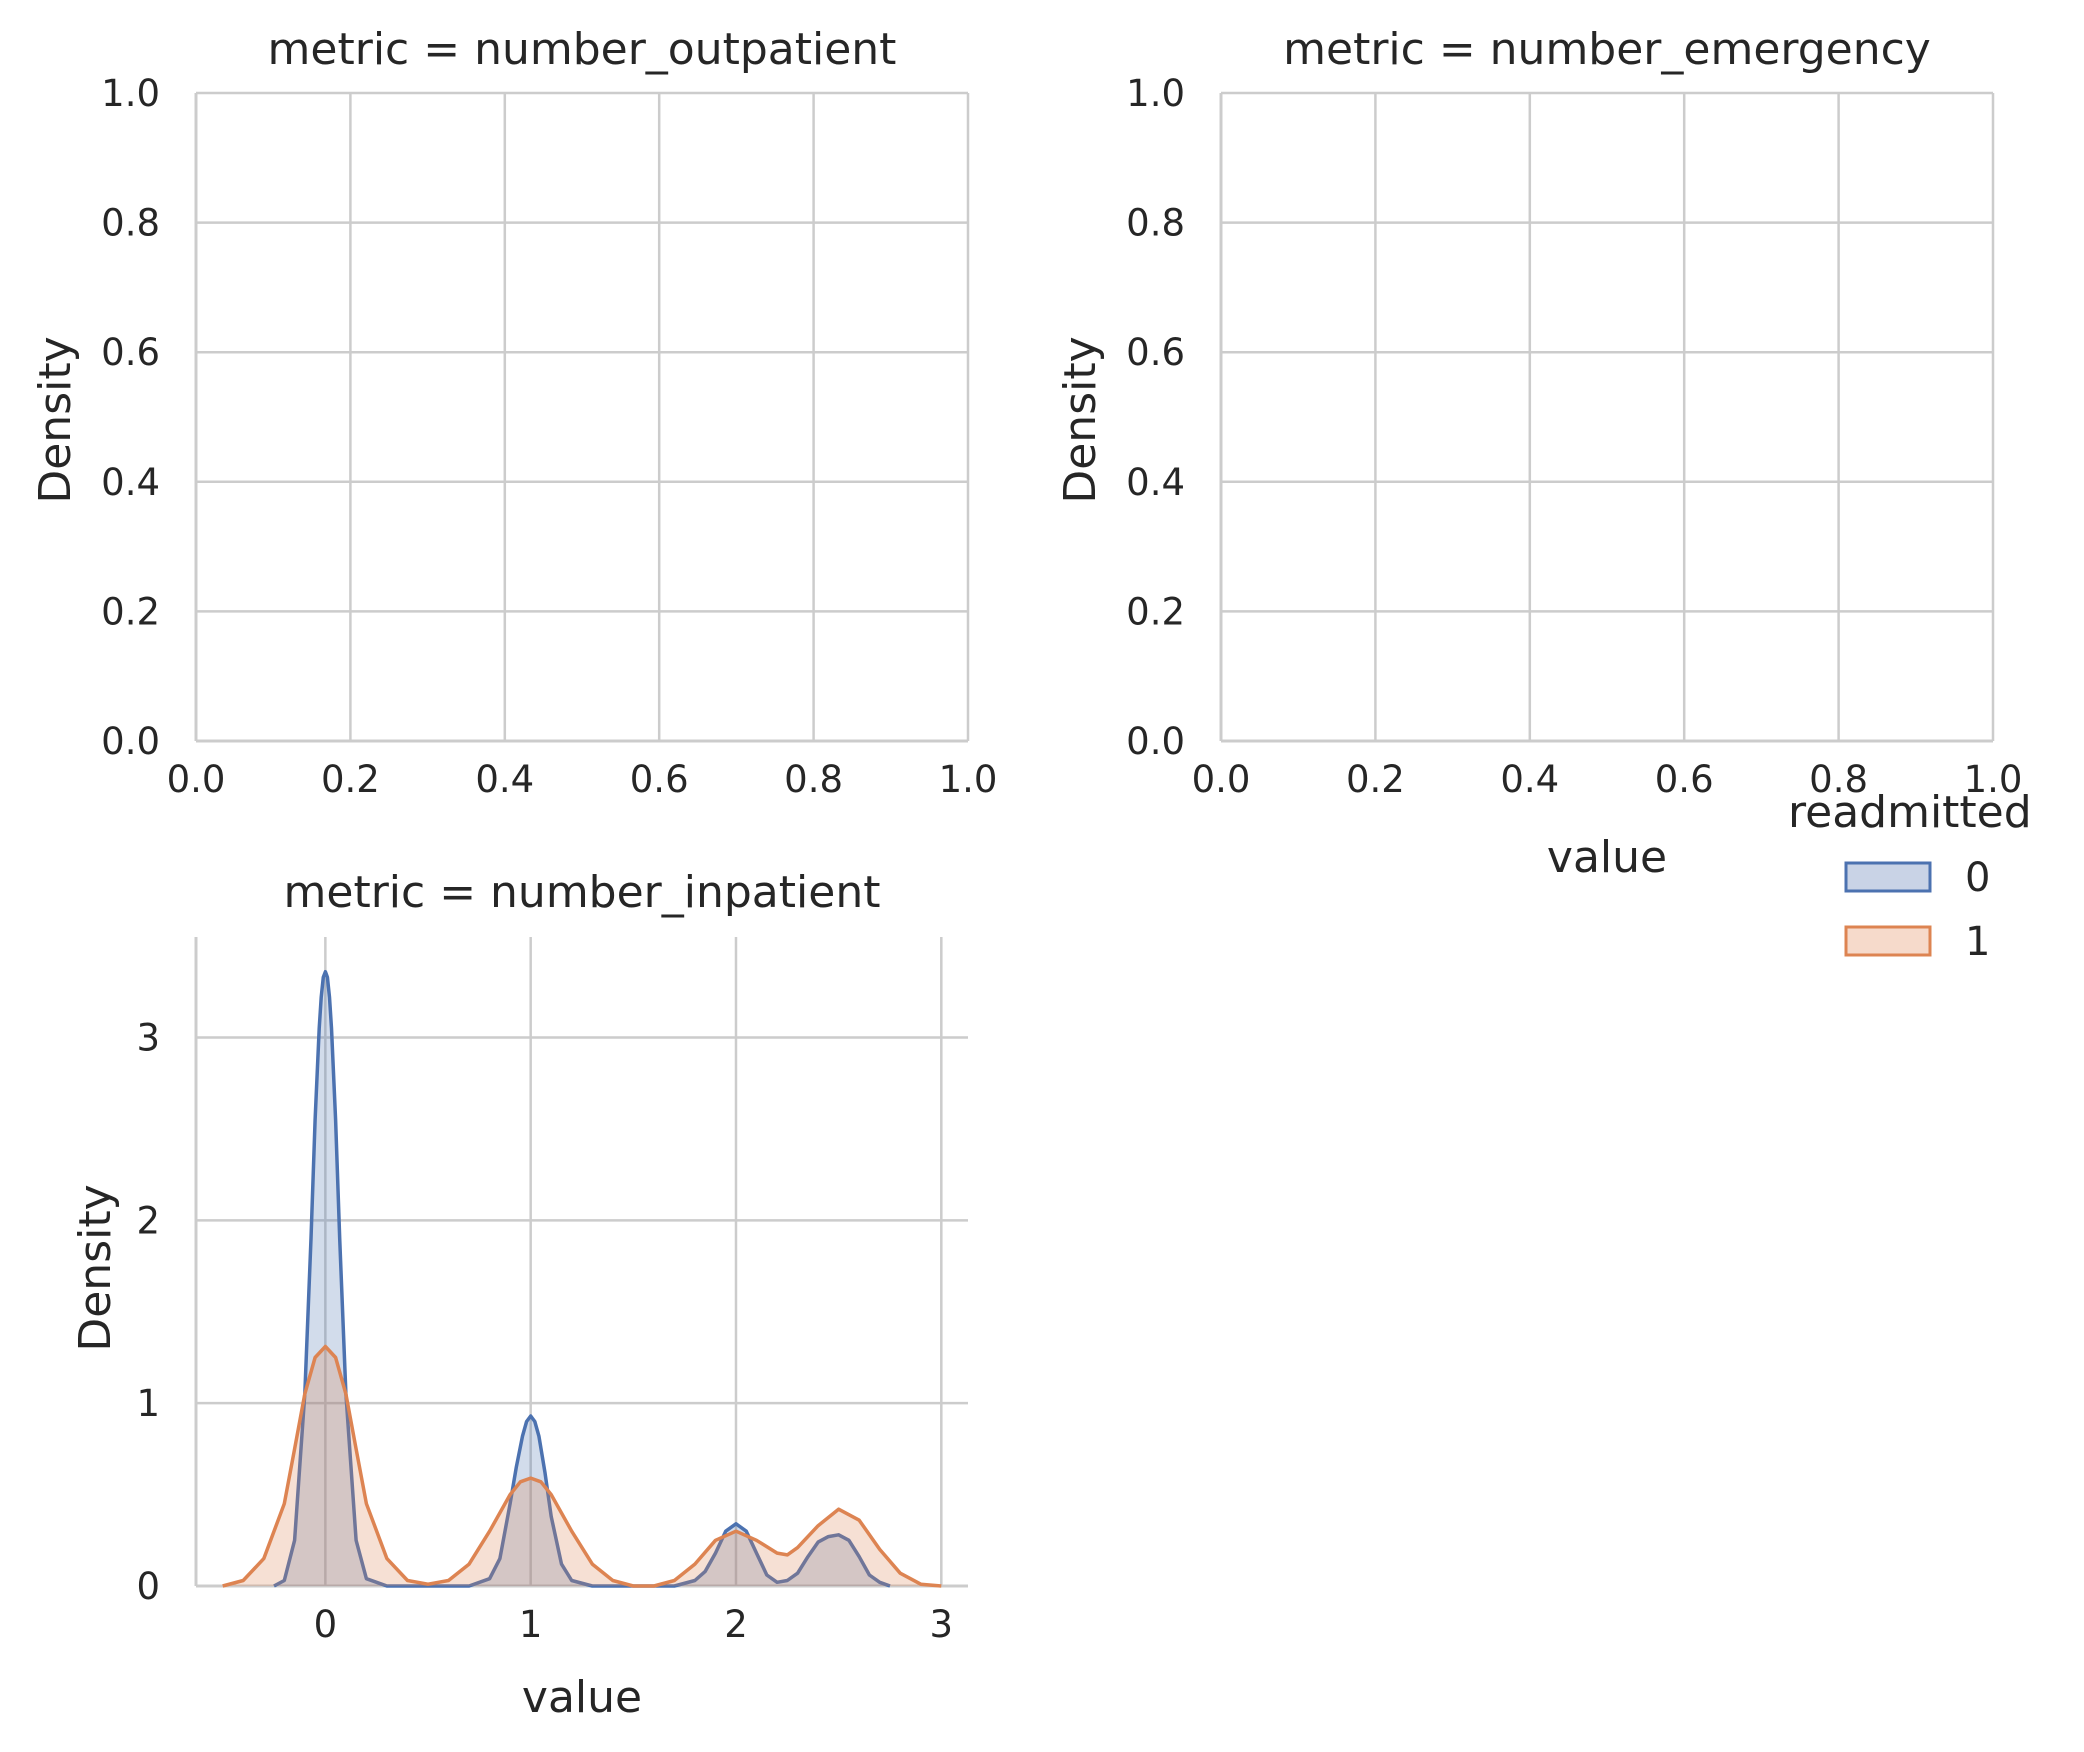 The height and width of the screenshot is (1752, 2084). I want to click on y-tick-label-0: 0, so click(148, 1586).